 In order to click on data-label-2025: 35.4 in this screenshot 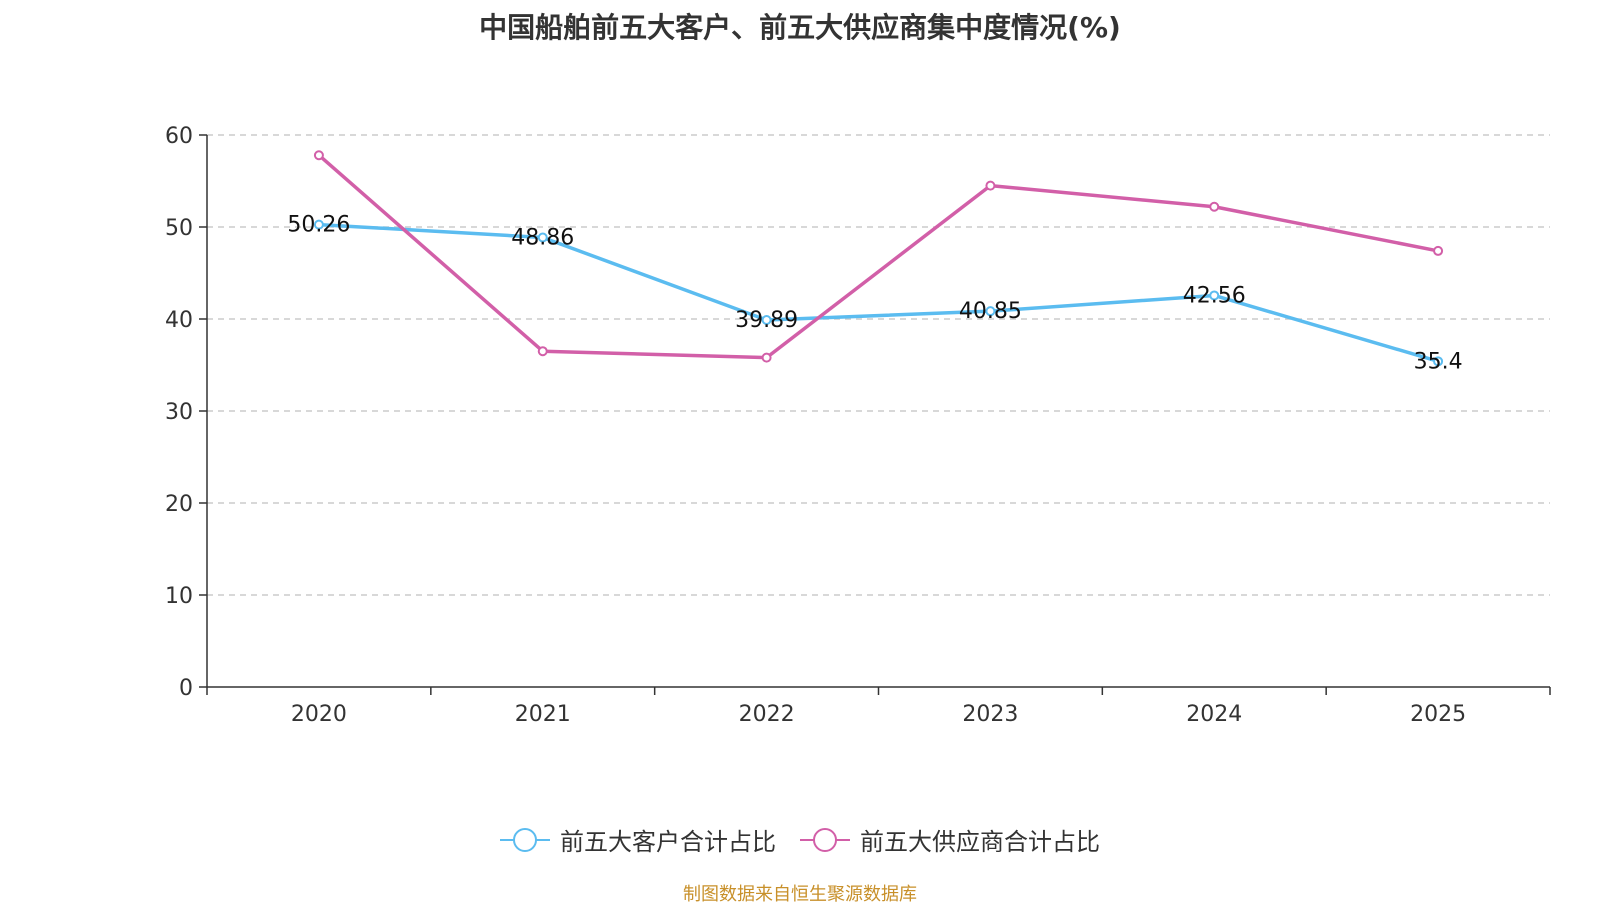, I will do `click(1438, 361)`.